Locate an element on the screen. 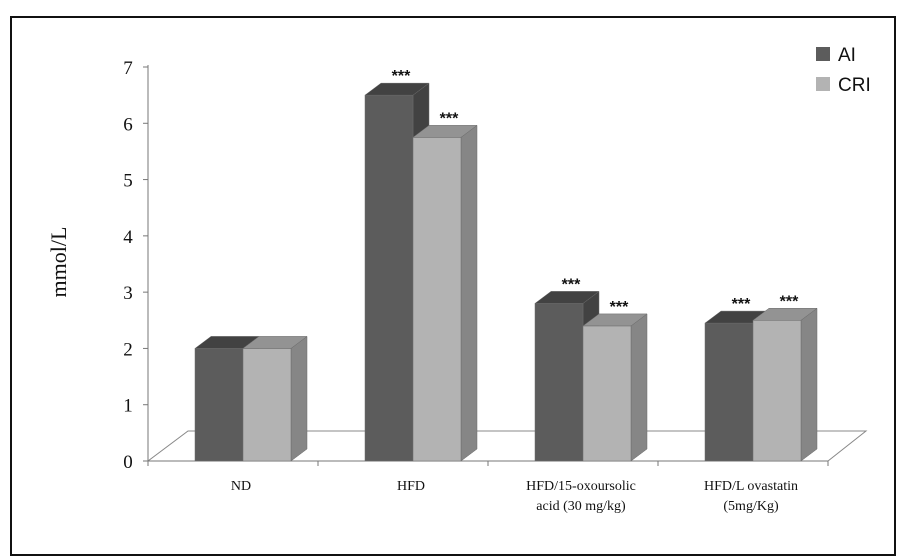  x-category-label: ND is located at coordinates (241, 486).